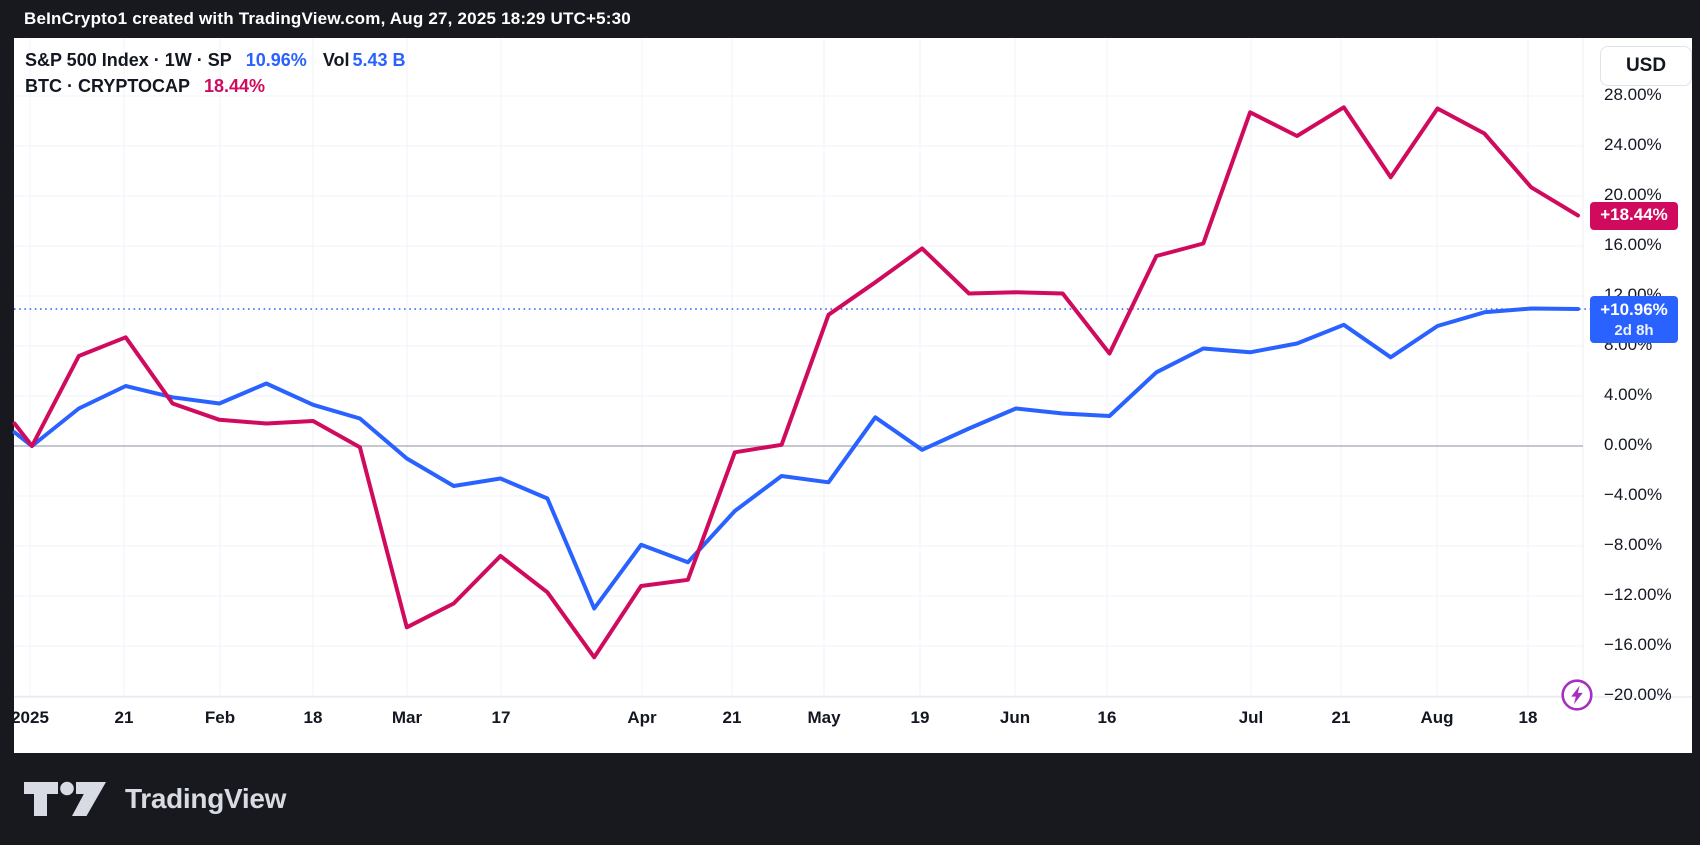 The width and height of the screenshot is (1700, 845). What do you see at coordinates (1633, 94) in the screenshot?
I see `price-tick-label: 28.00%` at bounding box center [1633, 94].